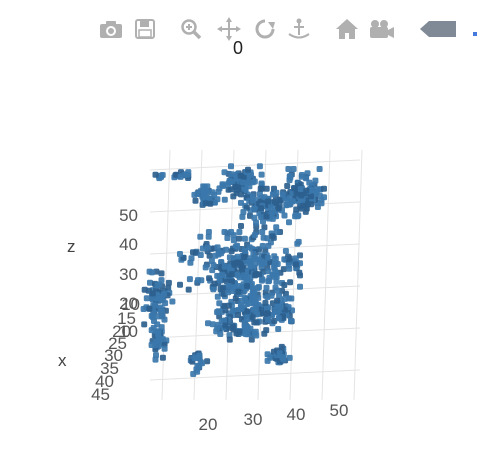 This screenshot has width=484, height=463. What do you see at coordinates (104, 381) in the screenshot?
I see `x-tick-label: 40` at bounding box center [104, 381].